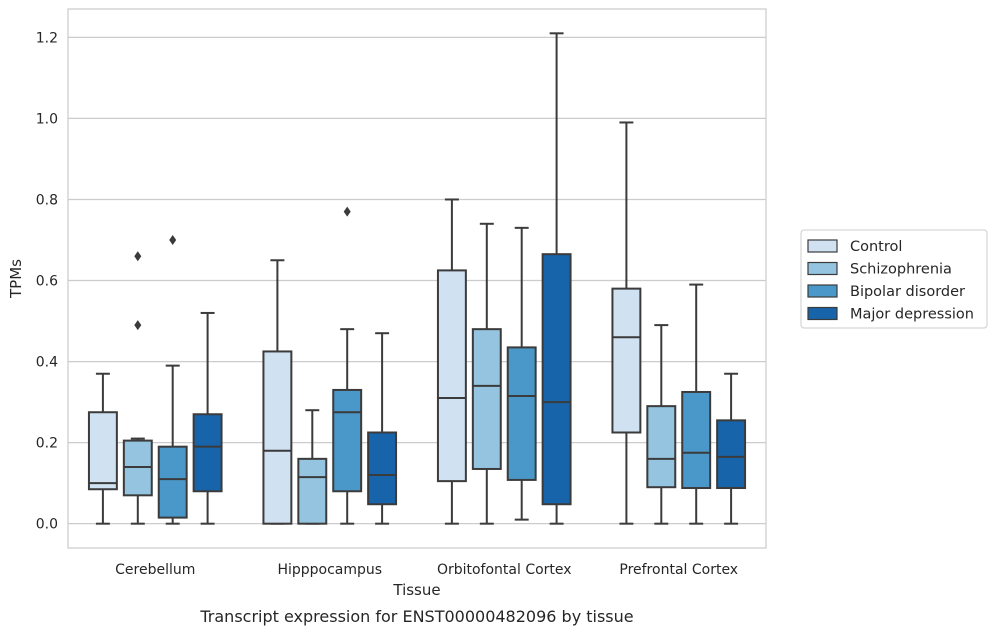 The image size is (997, 634). I want to click on x-tick-label: Cerebellum, so click(155, 570).